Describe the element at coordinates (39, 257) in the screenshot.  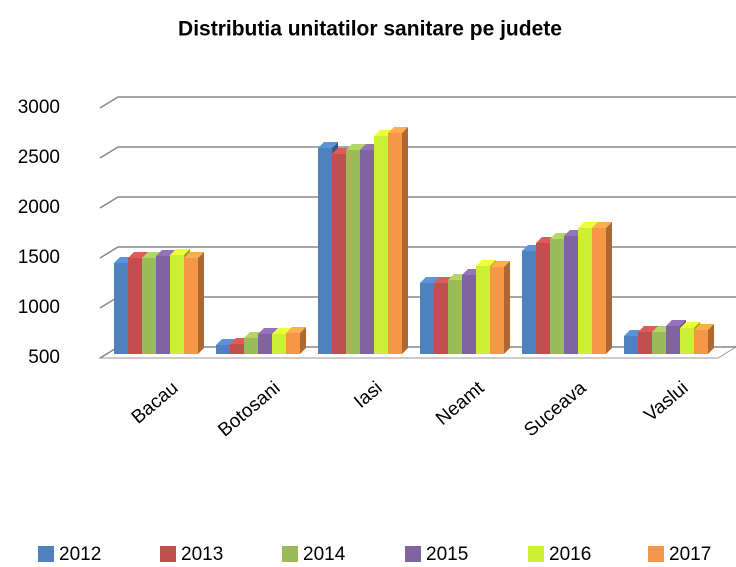
I see `y-tick-label: 1500` at that location.